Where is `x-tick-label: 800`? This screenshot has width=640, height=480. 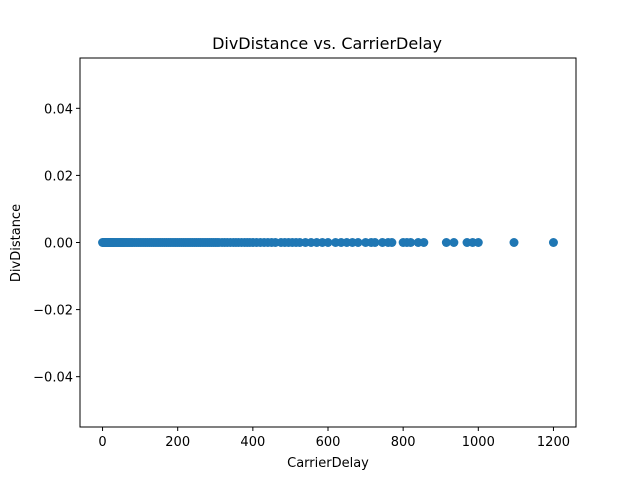
x-tick-label: 800 is located at coordinates (403, 442).